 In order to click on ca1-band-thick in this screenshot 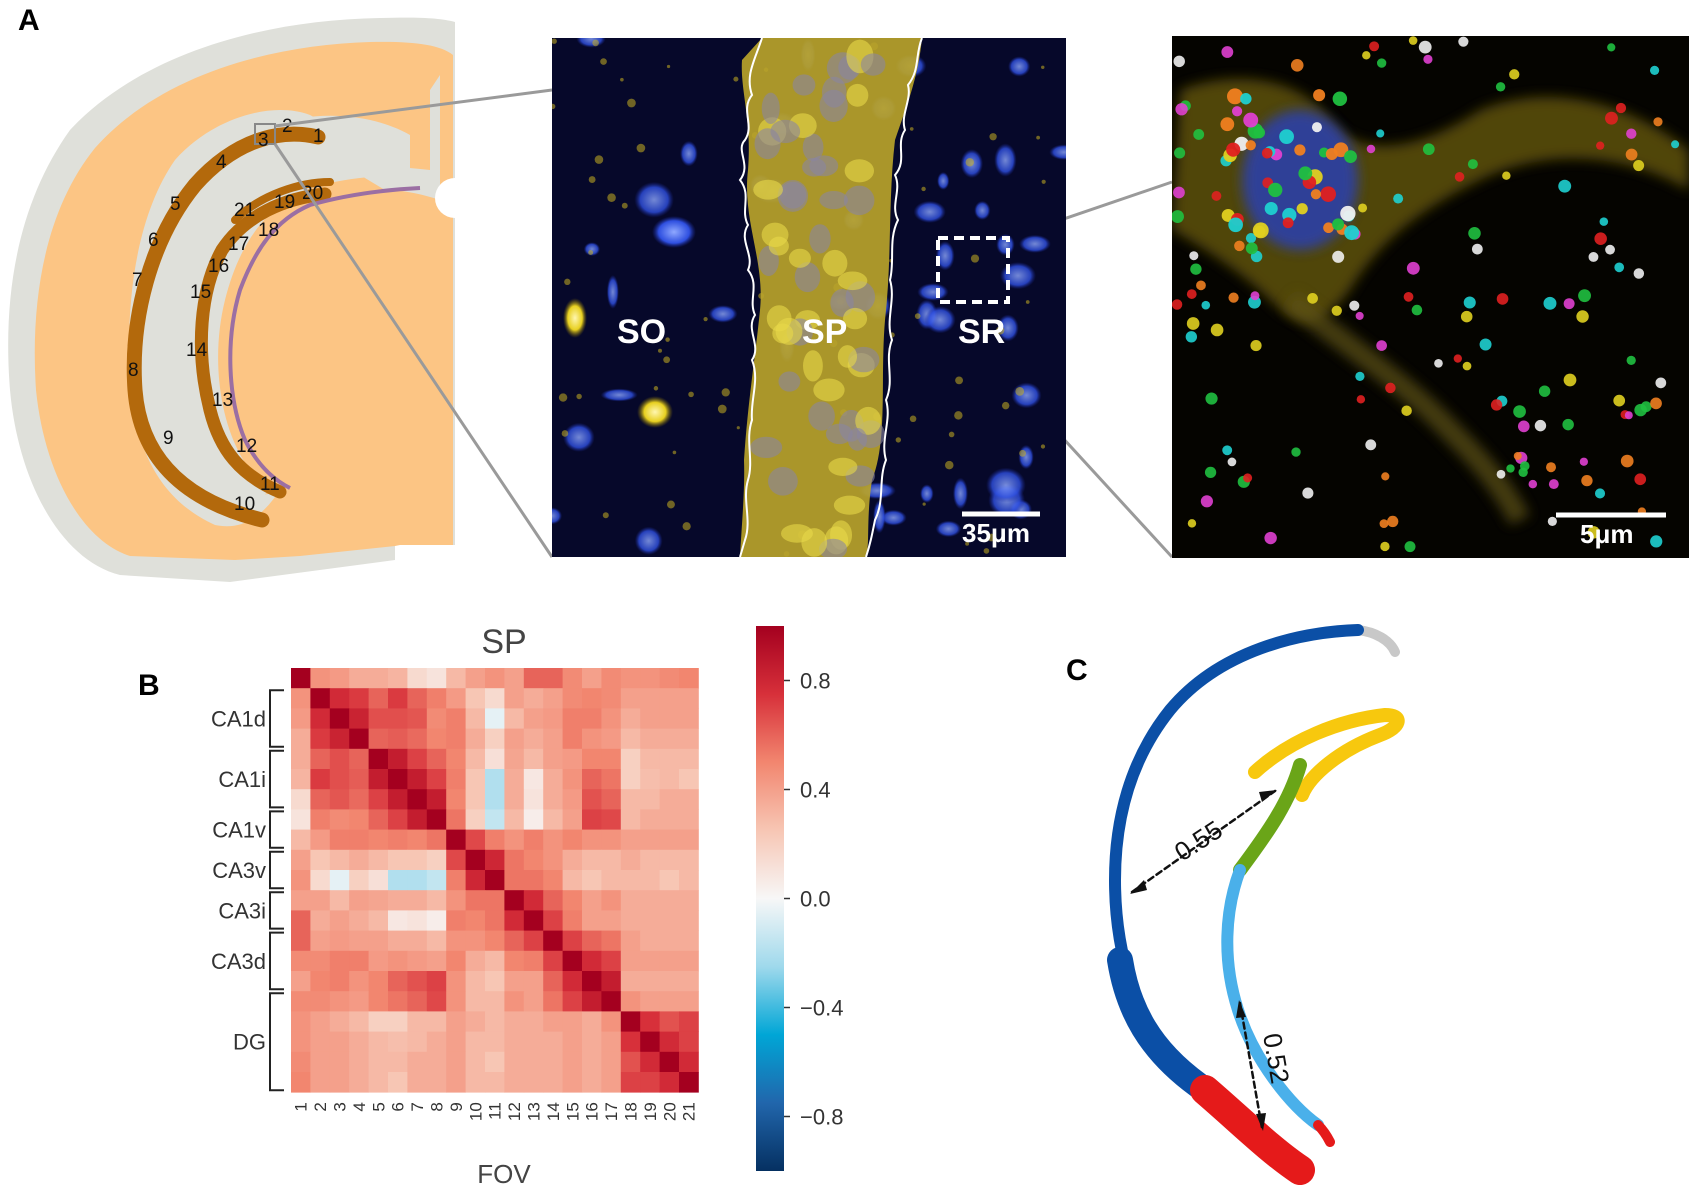, I will do `click(1159, 1022)`.